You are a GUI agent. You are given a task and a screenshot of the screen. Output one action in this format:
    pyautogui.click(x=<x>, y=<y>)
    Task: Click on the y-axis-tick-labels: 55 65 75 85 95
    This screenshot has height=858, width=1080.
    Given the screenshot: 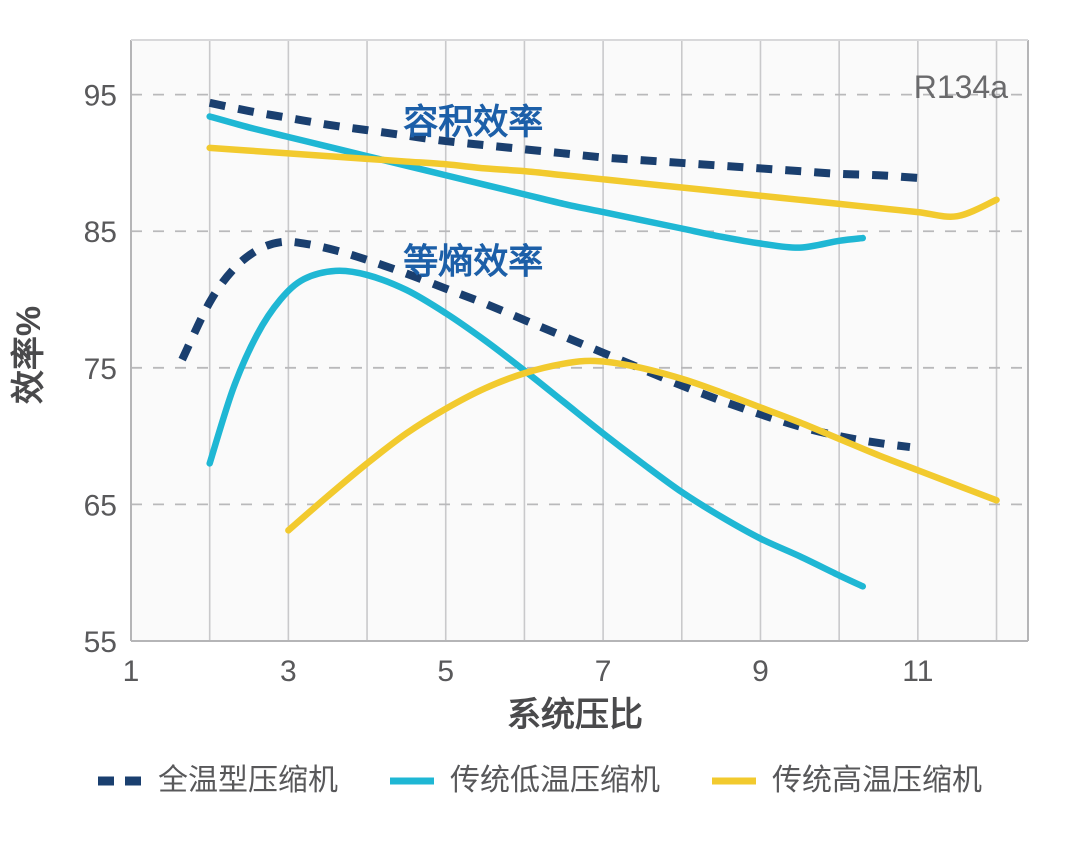 What is the action you would take?
    pyautogui.click(x=100, y=369)
    